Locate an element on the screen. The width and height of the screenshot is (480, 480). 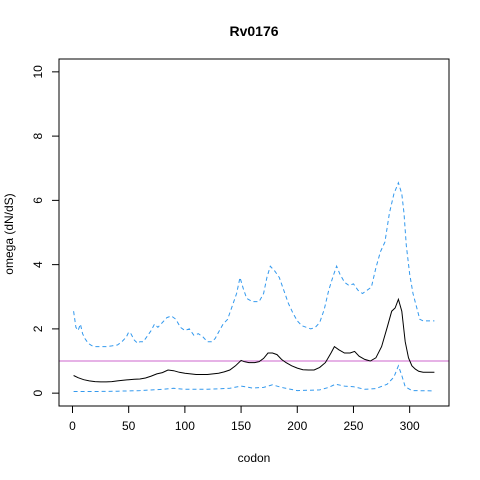
y-tick-label: 6 is located at coordinates (38, 200).